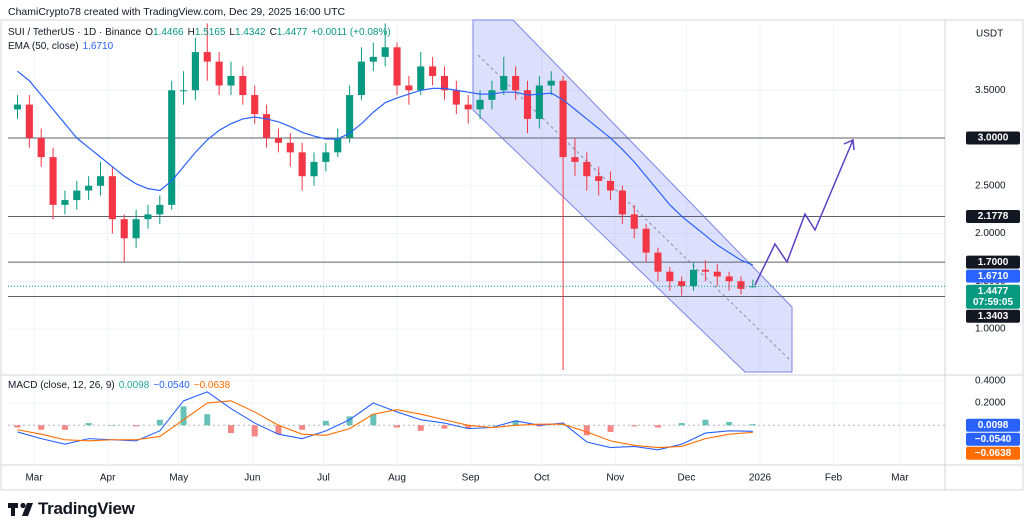 This screenshot has height=532, width=1024. Describe the element at coordinates (993, 425) in the screenshot. I see `price-label: 0.0098` at that location.